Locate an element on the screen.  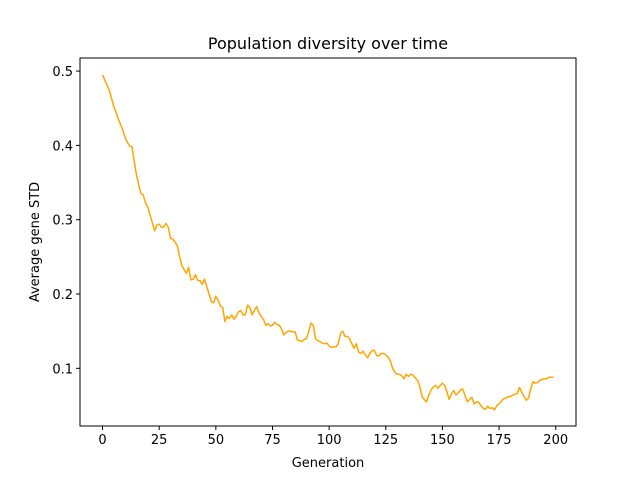
x-tick-label: 100 is located at coordinates (329, 440).